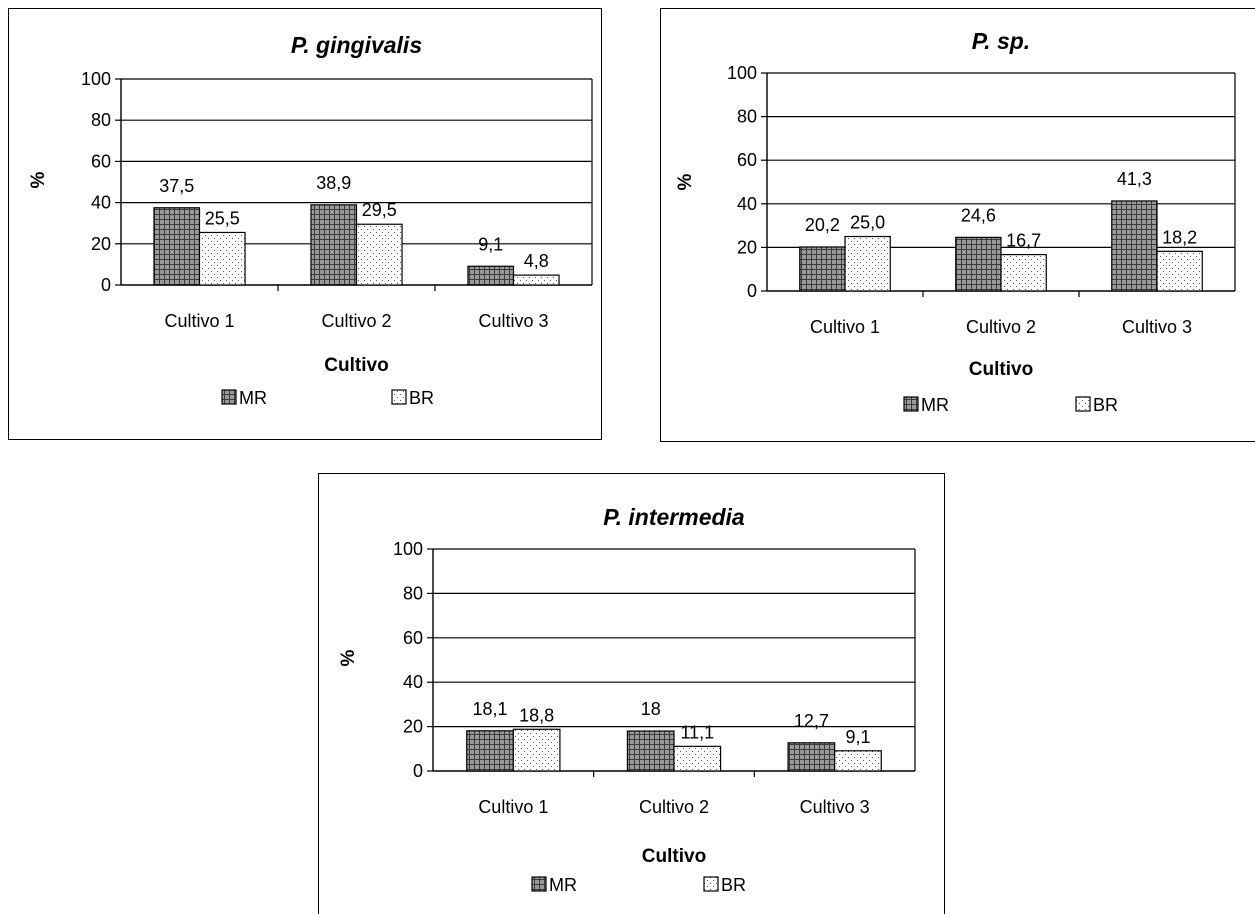 Image resolution: width=1255 pixels, height=914 pixels. I want to click on data-label: 18,1, so click(490, 709).